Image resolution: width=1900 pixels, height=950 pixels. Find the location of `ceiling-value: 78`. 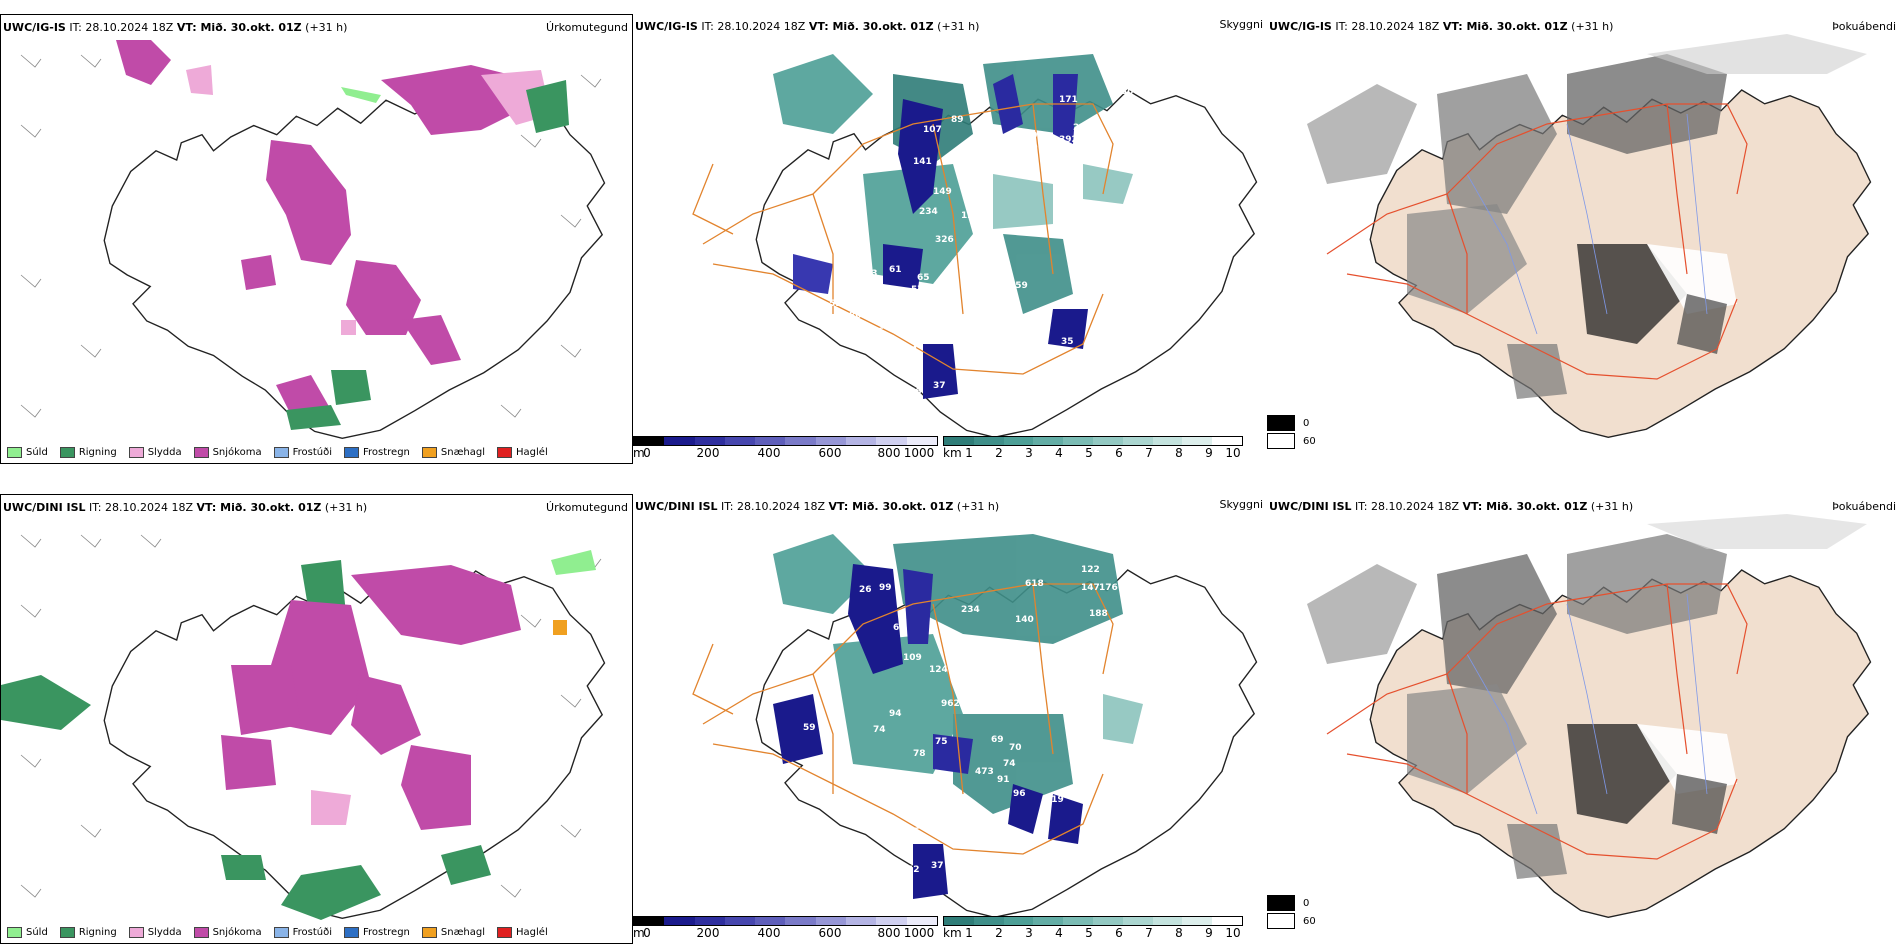

ceiling-value: 78 is located at coordinates (873, 774).